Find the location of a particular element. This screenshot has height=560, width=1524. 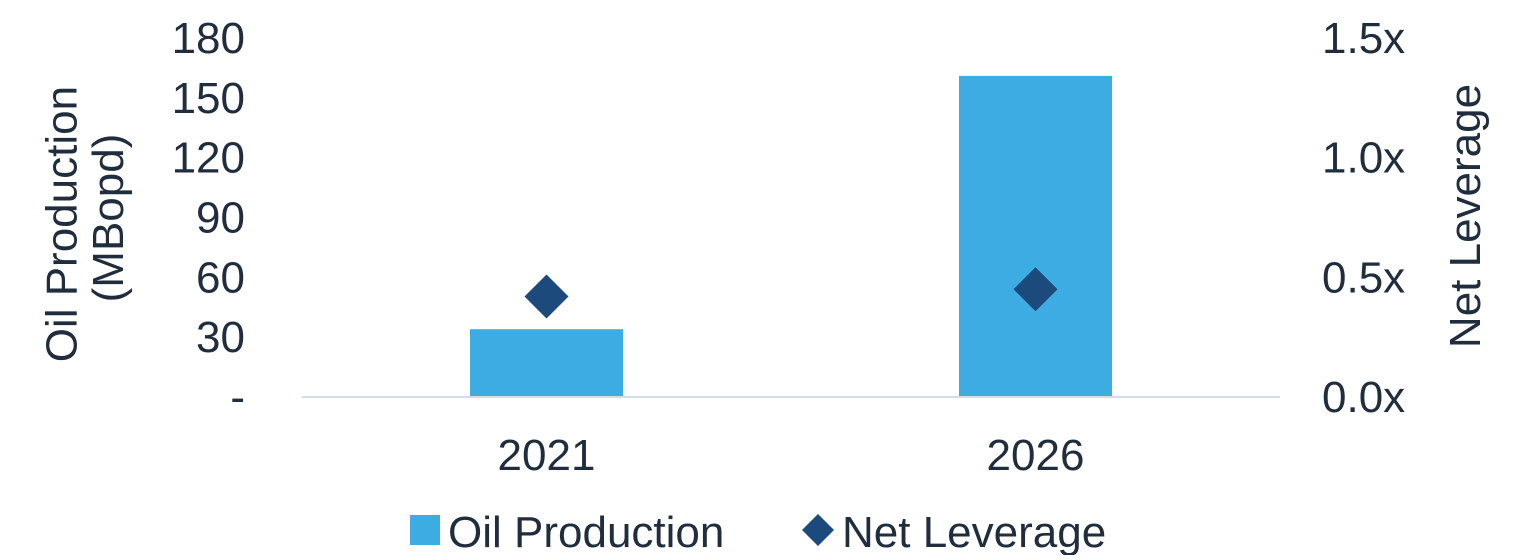

right-tick-label: 0.5x is located at coordinates (1363, 277).